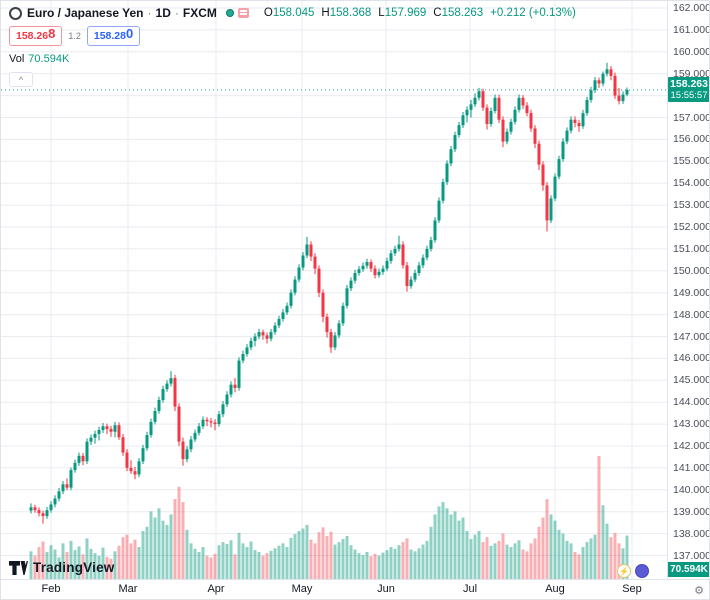 This screenshot has height=600, width=710. What do you see at coordinates (691, 139) in the screenshot?
I see `price-tick-label: 156.000` at bounding box center [691, 139].